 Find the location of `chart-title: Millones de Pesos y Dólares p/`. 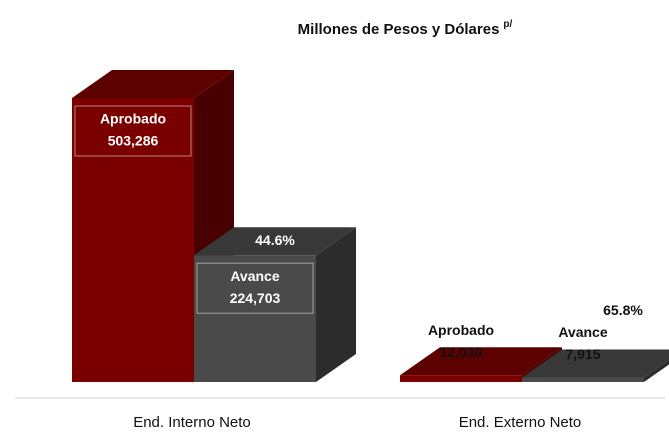

chart-title: Millones de Pesos y Dólares p/ is located at coordinates (405, 28).